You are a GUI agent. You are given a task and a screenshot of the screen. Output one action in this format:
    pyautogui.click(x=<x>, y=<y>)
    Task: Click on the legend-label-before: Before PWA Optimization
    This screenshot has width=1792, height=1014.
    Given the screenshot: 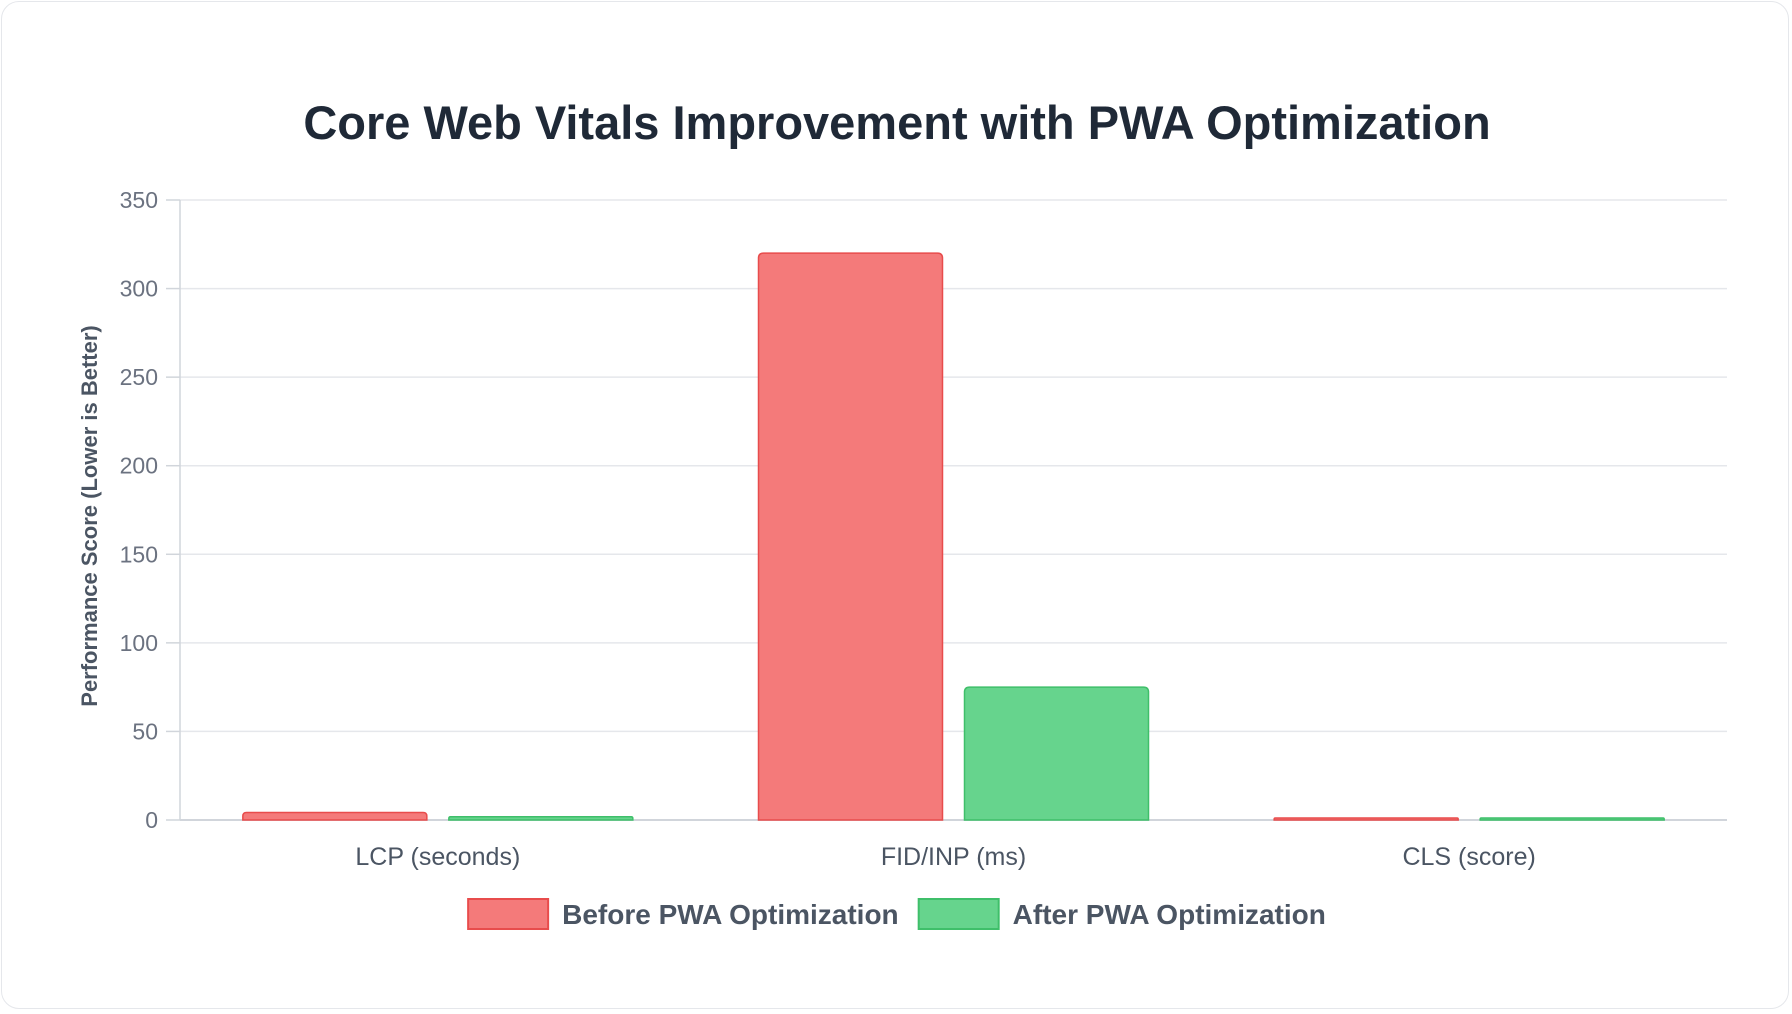 What is the action you would take?
    pyautogui.click(x=730, y=914)
    